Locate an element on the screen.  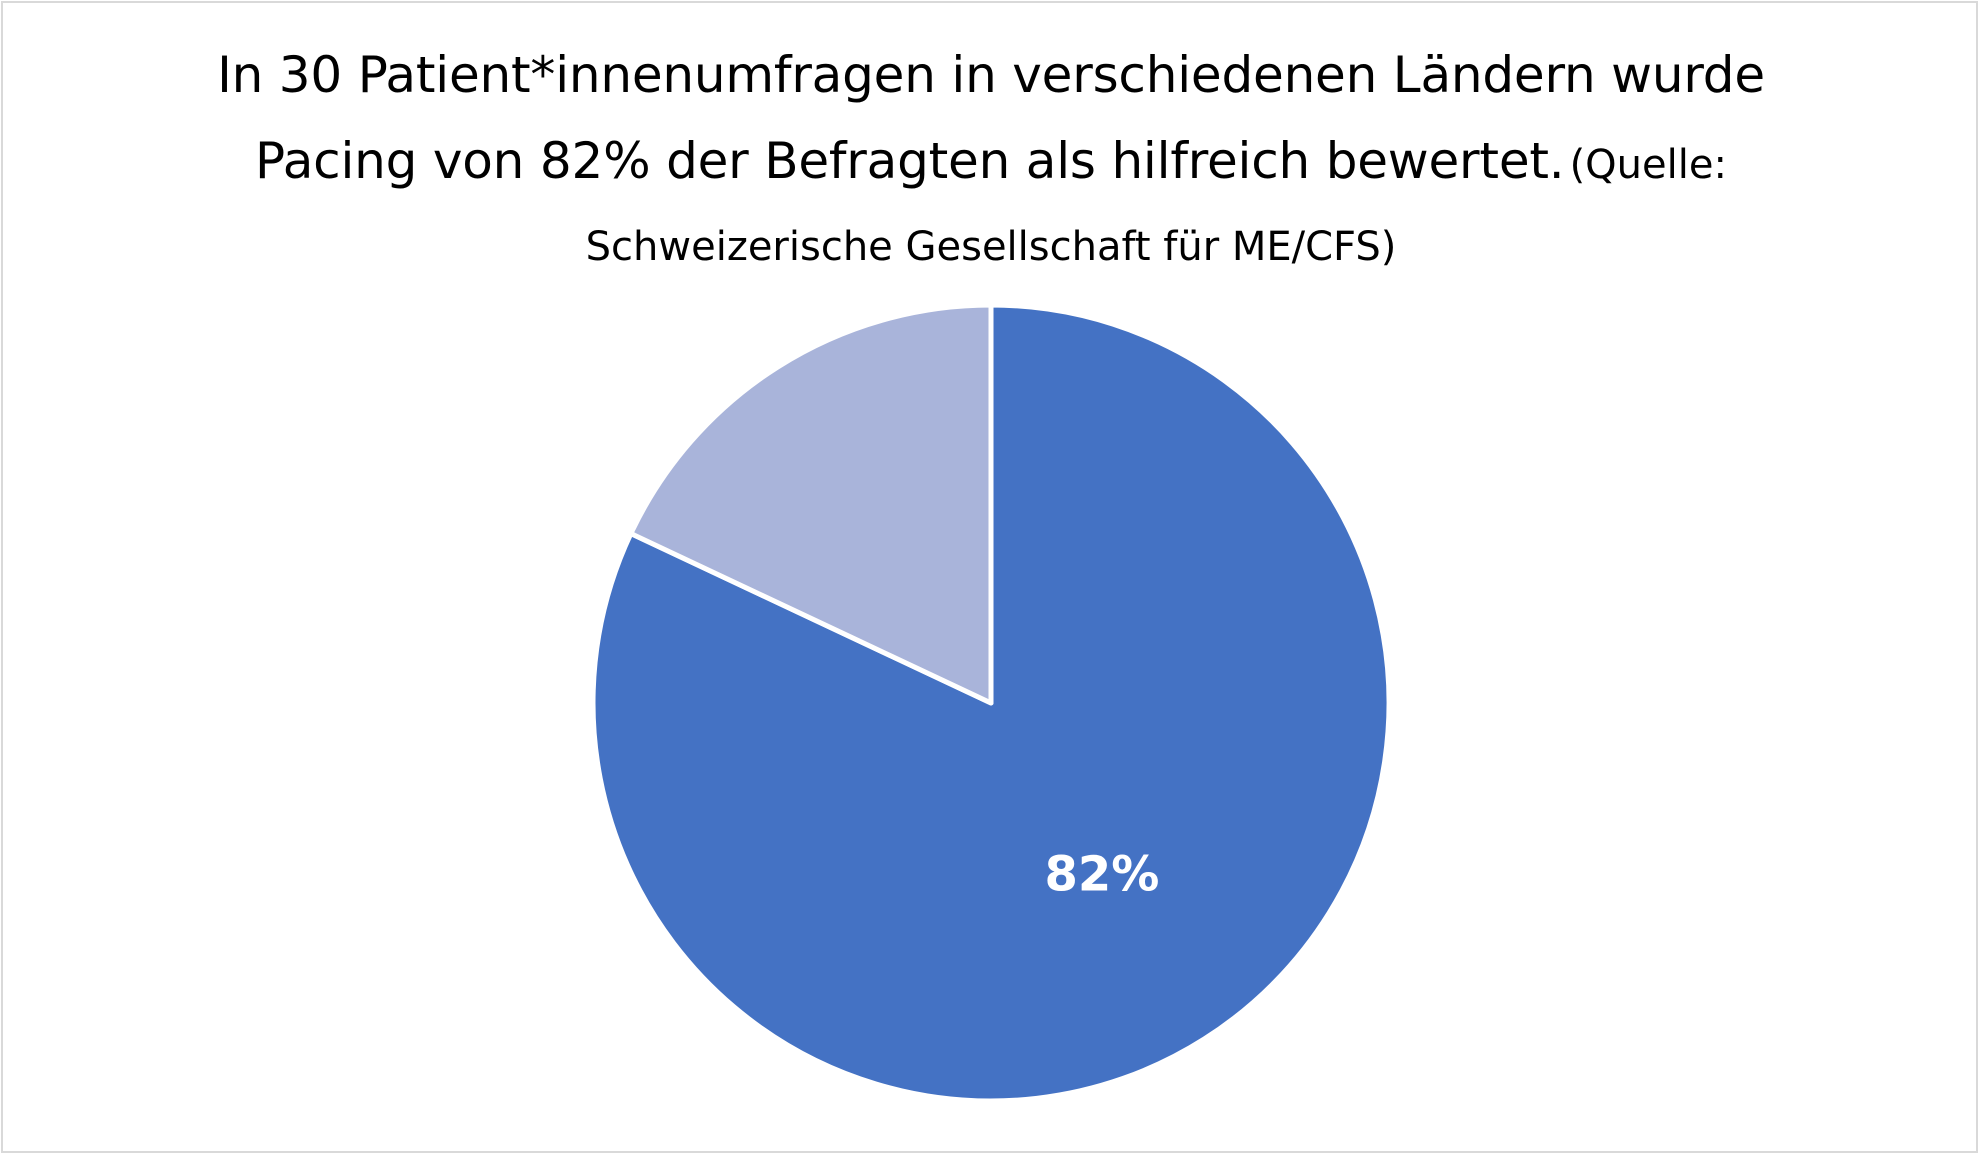
chart-title-line-3: Schweizerische Gesellschaft für ME/CFS) is located at coordinates (991, 247).